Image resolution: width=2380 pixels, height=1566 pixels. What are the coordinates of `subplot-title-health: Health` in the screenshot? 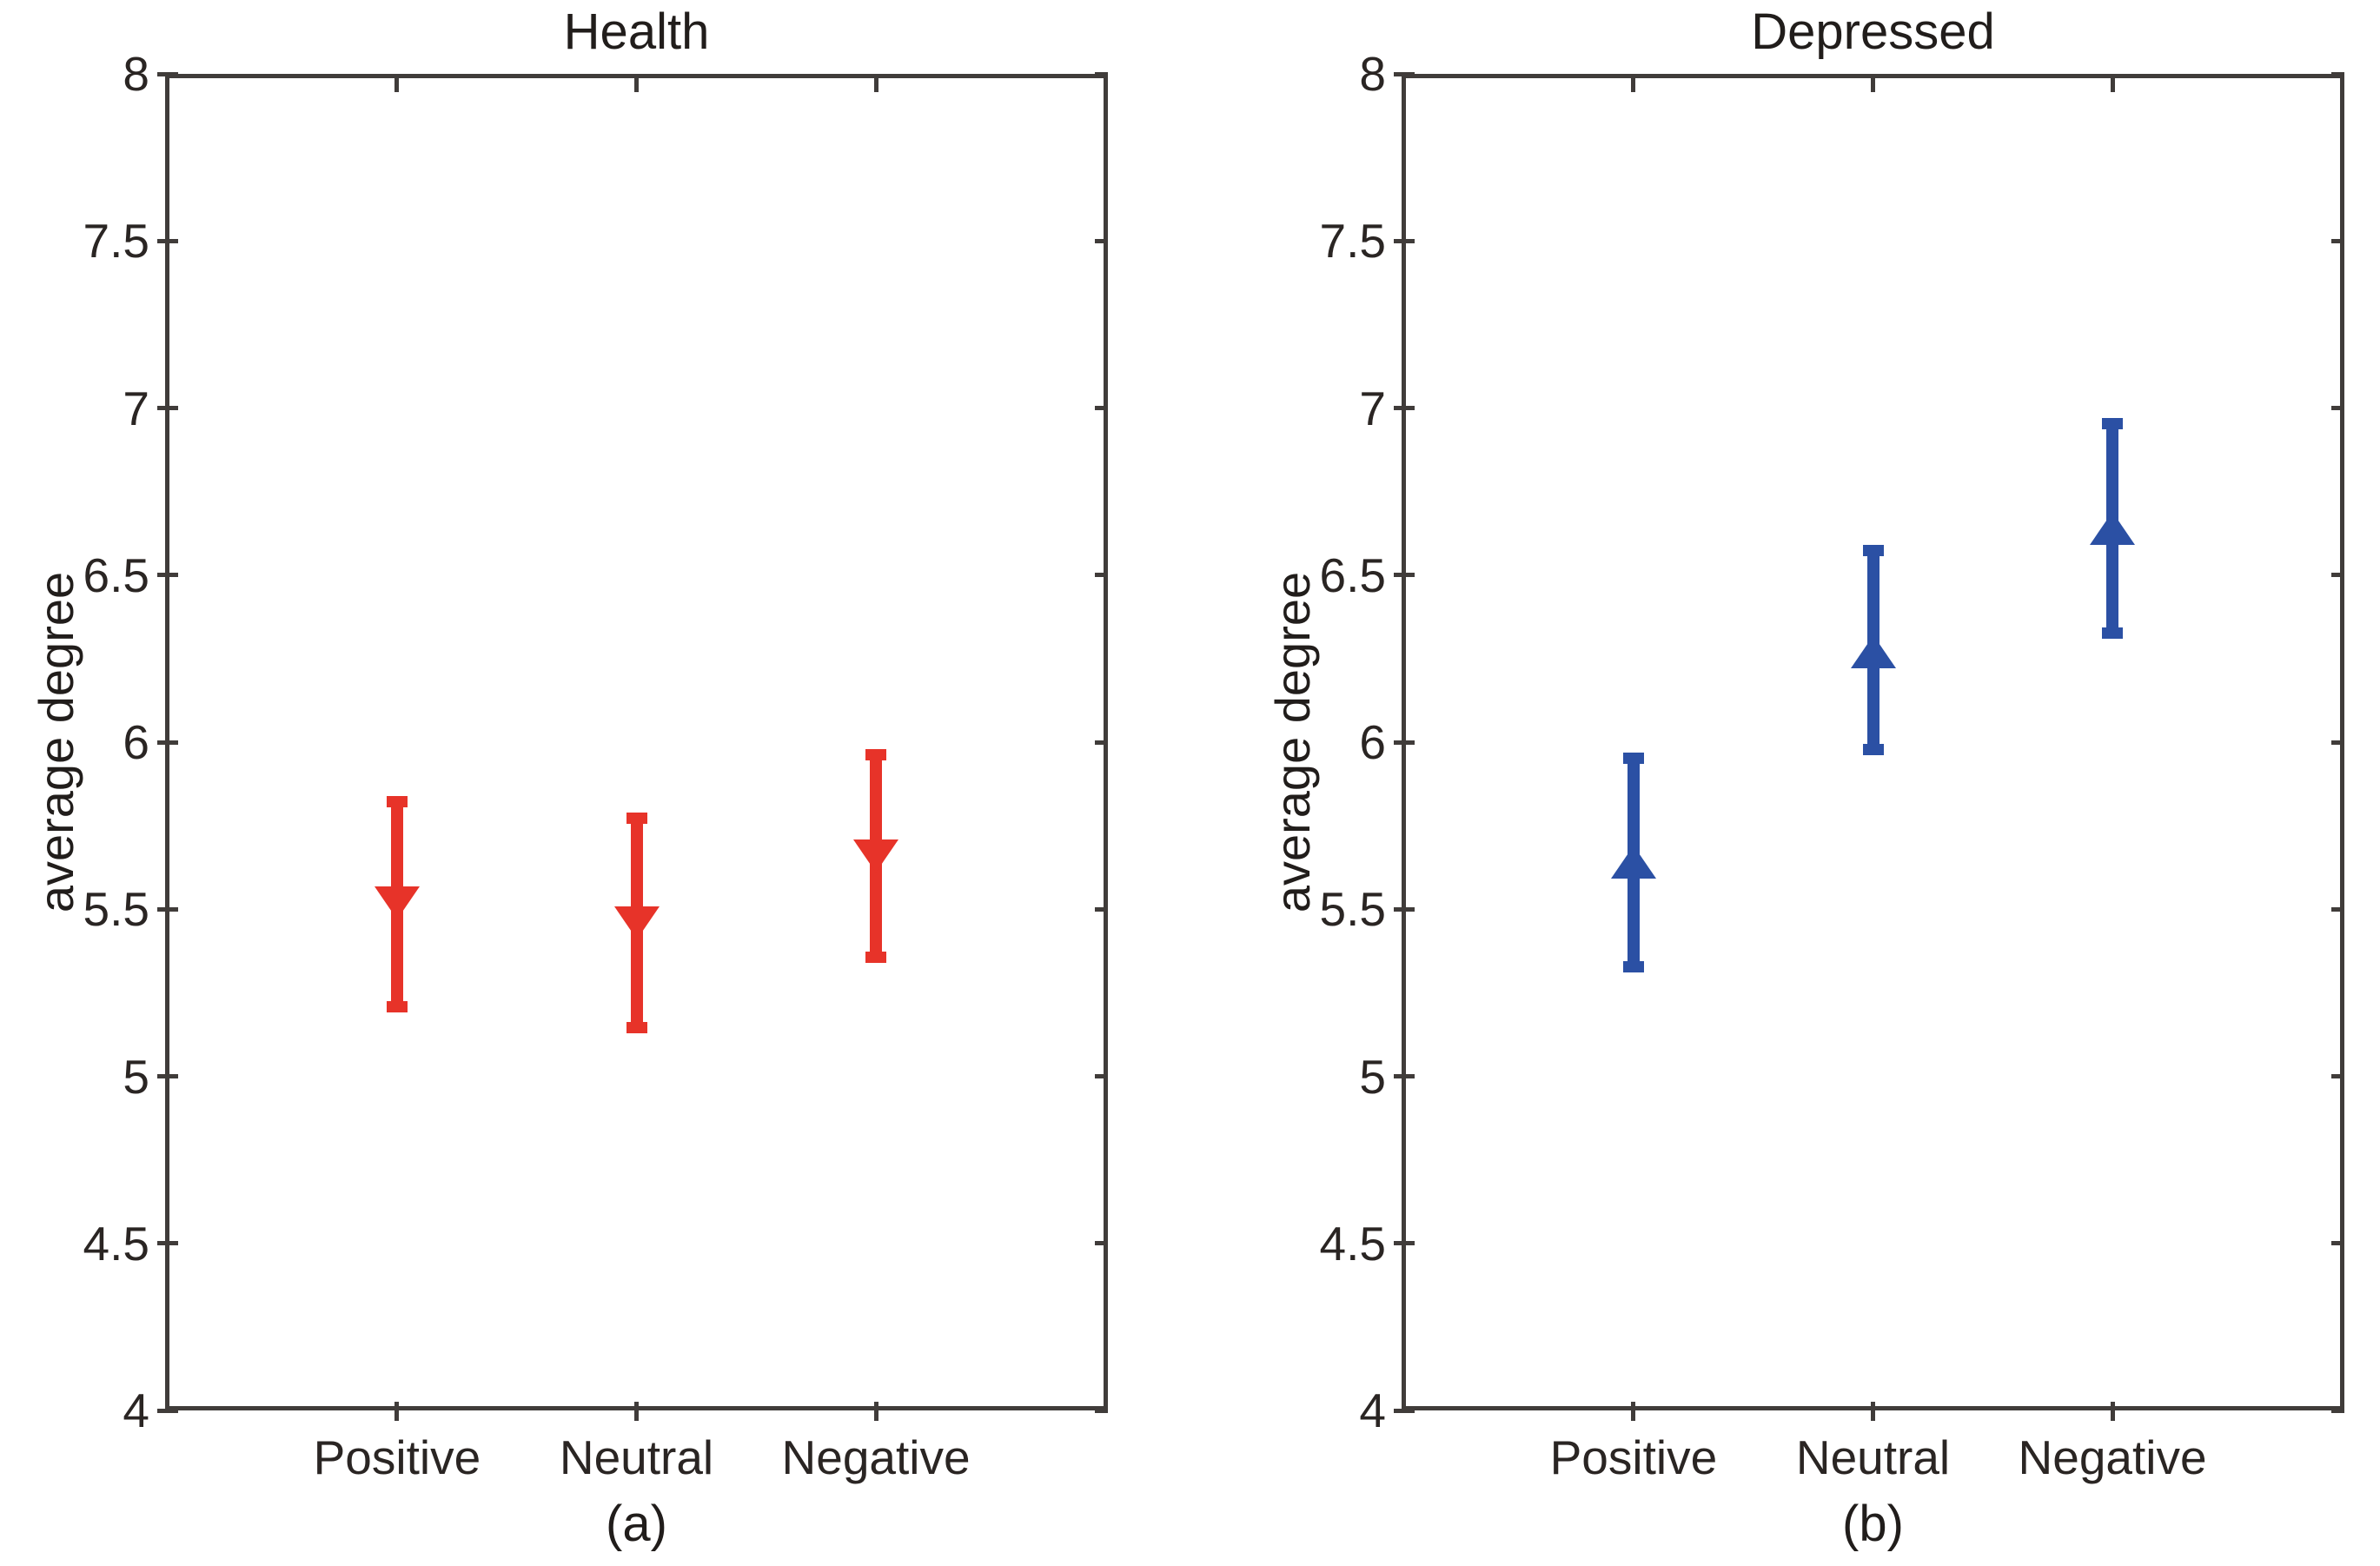 It's located at (636, 32).